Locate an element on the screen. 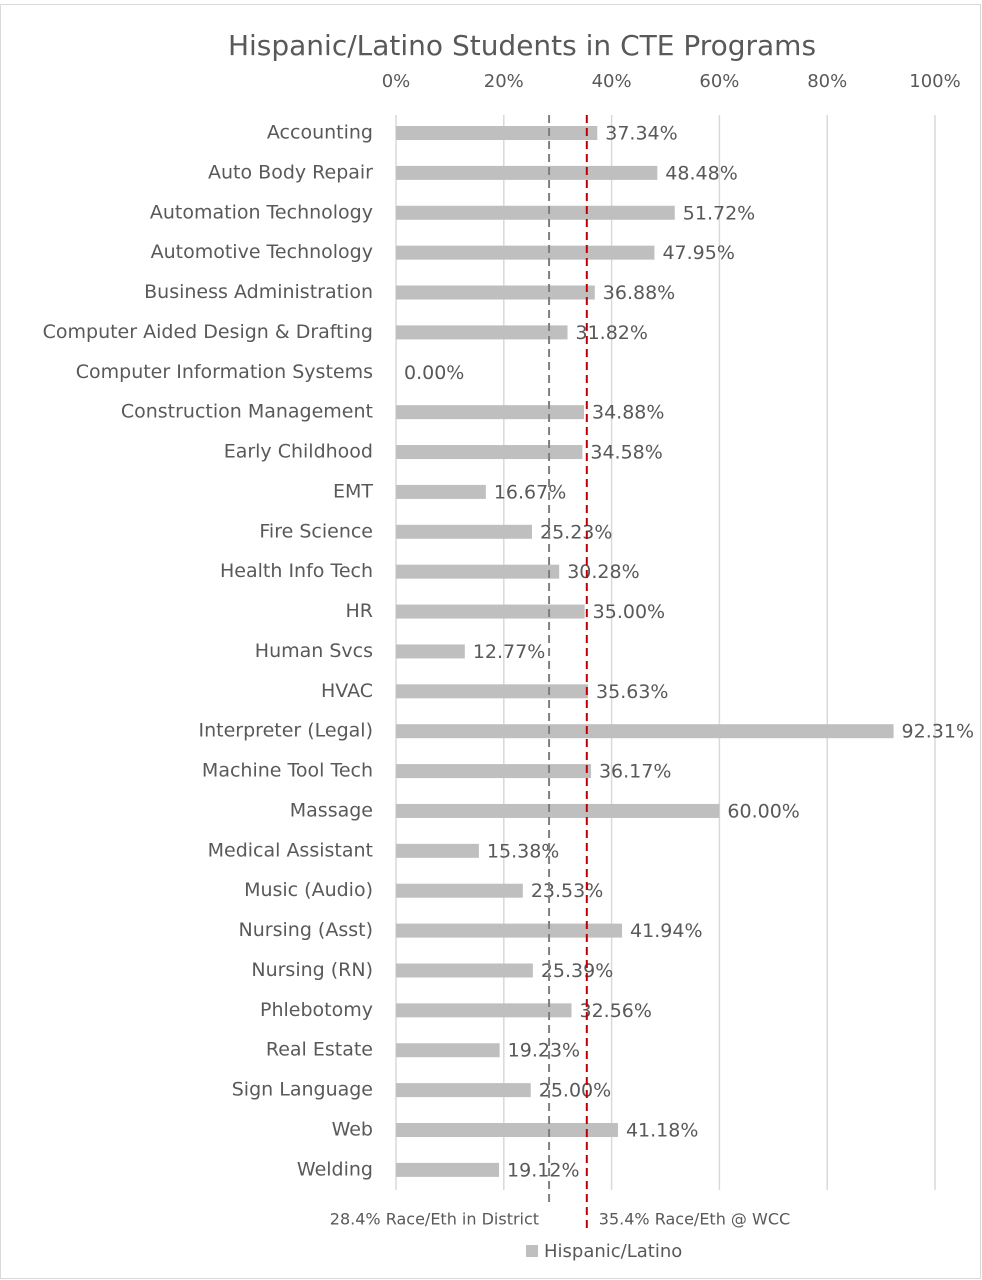 The image size is (982, 1280). data-label: 41.94% is located at coordinates (666, 931).